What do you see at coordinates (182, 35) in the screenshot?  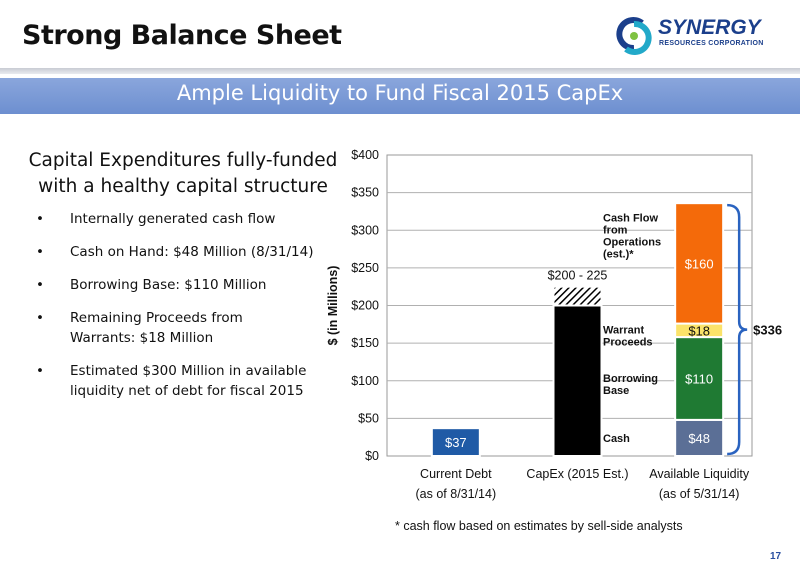 I see `page-title: Strong Balance Sheet` at bounding box center [182, 35].